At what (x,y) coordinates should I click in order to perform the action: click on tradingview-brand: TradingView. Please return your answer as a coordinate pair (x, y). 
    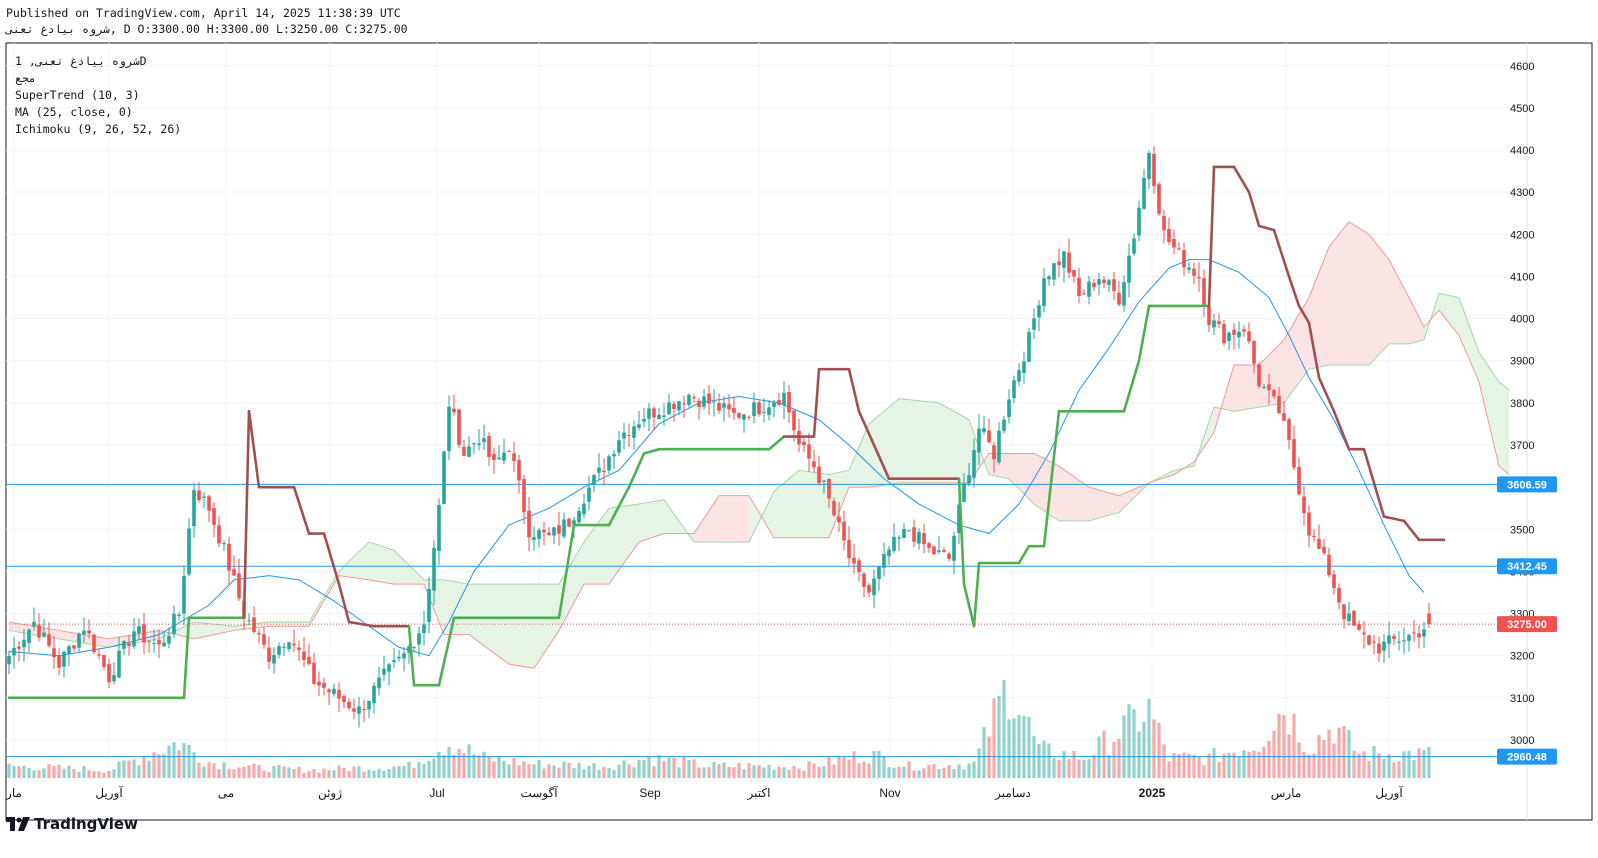
    Looking at the image, I should click on (72, 824).